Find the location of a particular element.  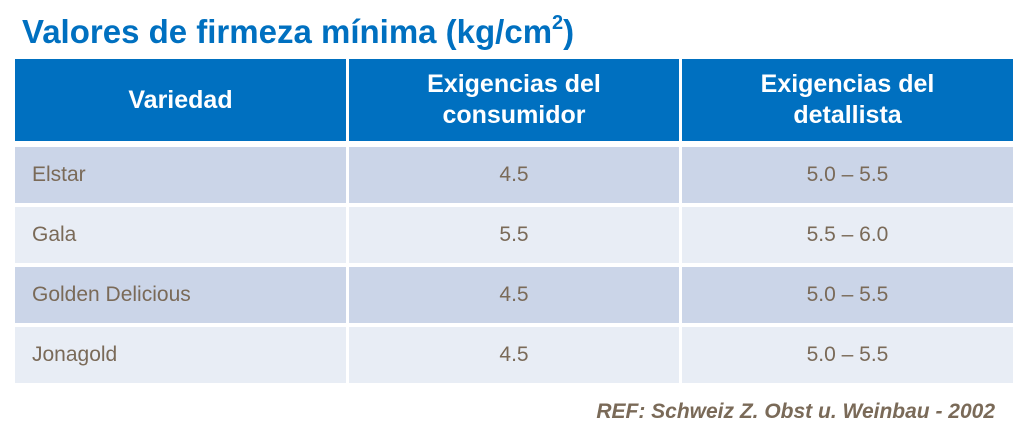

cell-retailer: 5.5 – 6.0 is located at coordinates (847, 235).